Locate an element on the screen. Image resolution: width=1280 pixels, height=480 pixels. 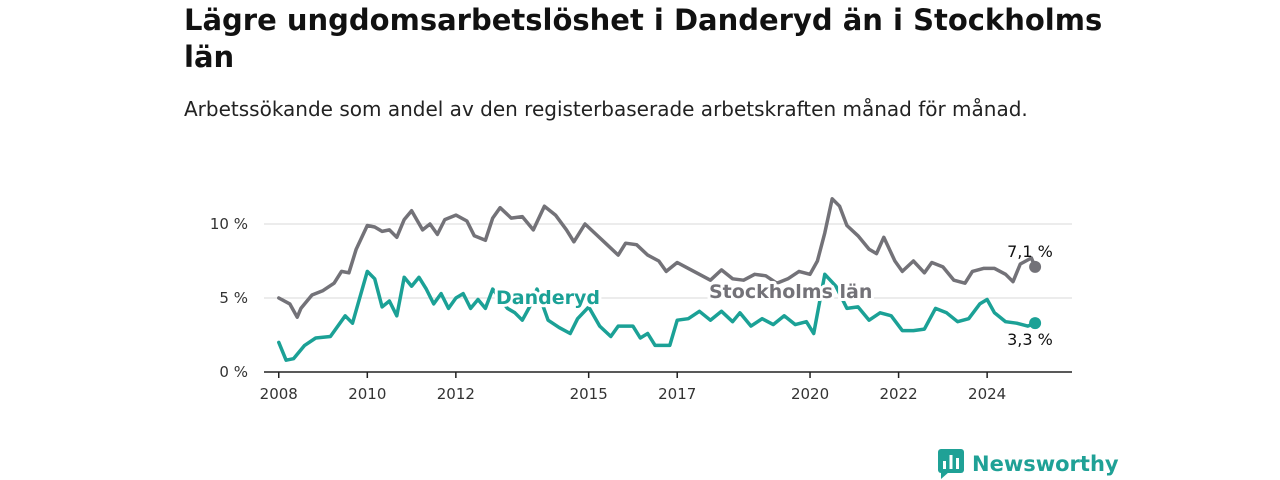
x-tick-label: 2024 is located at coordinates (987, 394).